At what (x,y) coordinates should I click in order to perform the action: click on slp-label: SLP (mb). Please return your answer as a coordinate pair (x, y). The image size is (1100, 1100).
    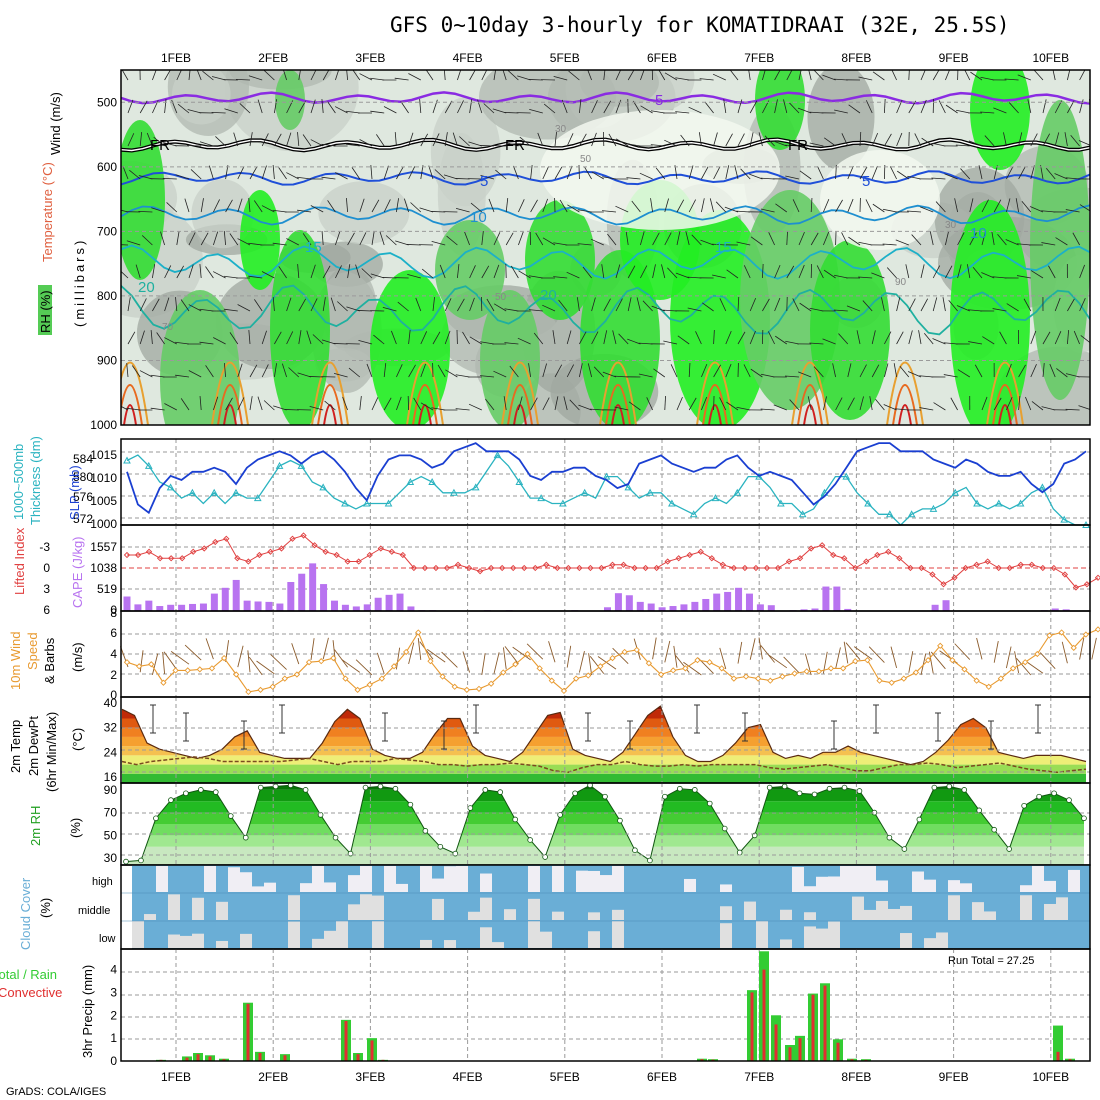
    Looking at the image, I should click on (74, 492).